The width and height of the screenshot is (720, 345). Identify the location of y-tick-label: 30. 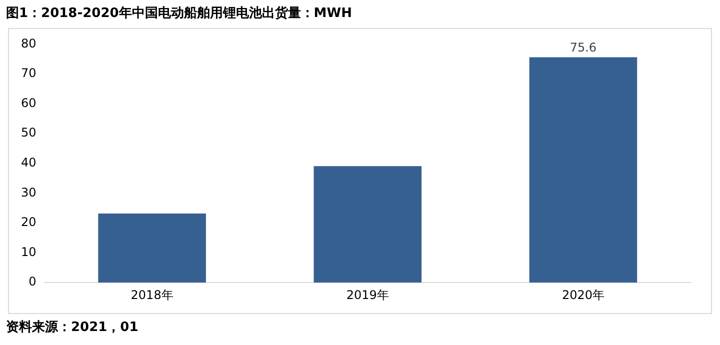
(28, 192).